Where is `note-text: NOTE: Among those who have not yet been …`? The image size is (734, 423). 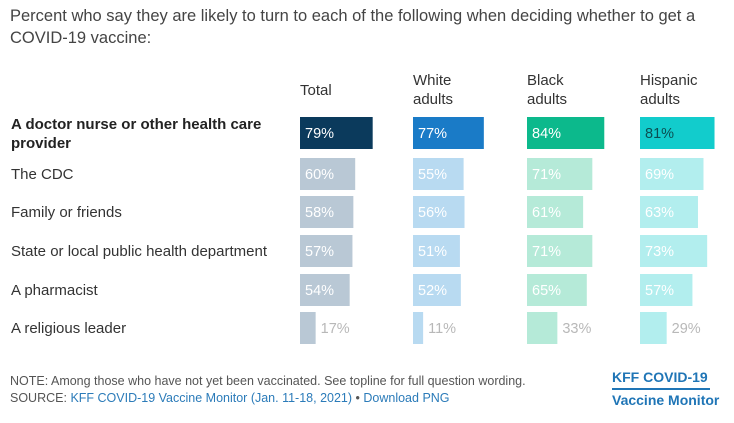
note-text: NOTE: Among those who have not yet been … is located at coordinates (268, 381).